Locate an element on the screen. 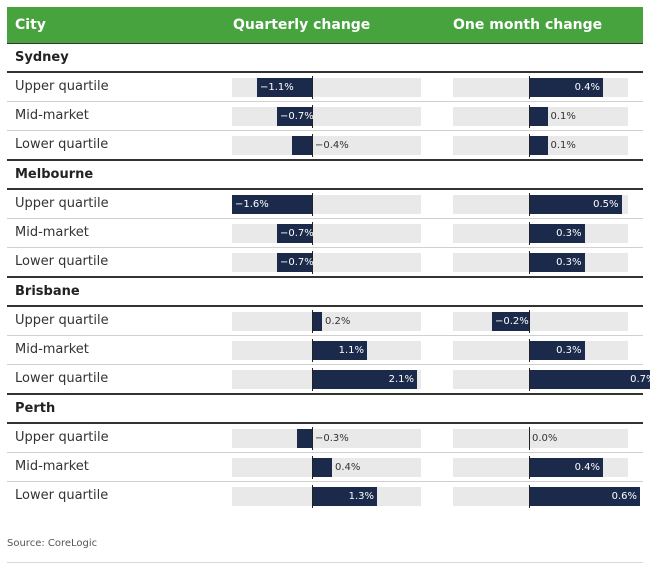 This screenshot has width=650, height=574. monthly-value-label: 0.4% is located at coordinates (587, 467).